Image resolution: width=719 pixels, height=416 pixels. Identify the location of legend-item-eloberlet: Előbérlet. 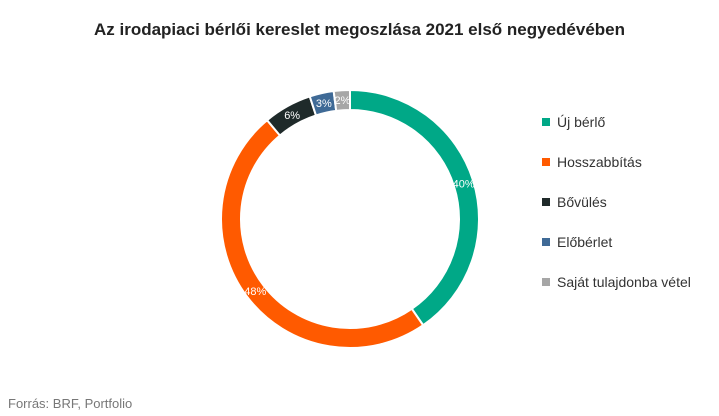
(627, 242).